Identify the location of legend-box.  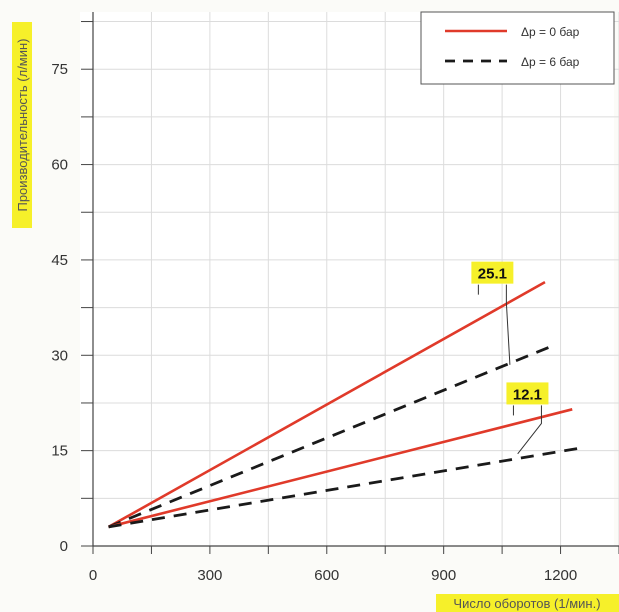
(517, 48).